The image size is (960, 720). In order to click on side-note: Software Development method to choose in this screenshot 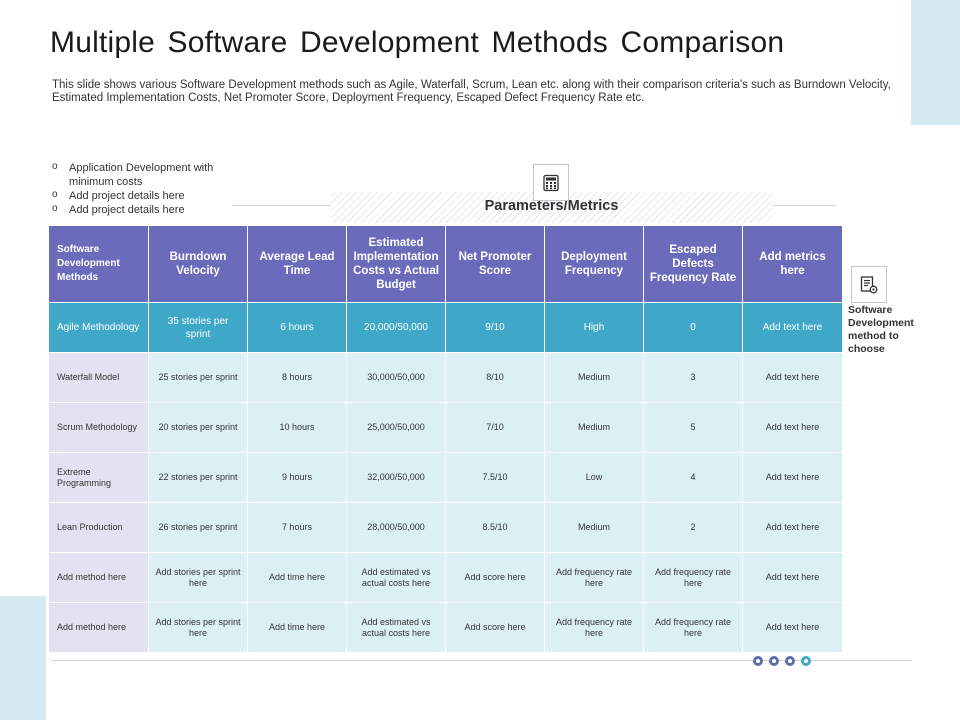, I will do `click(881, 329)`.